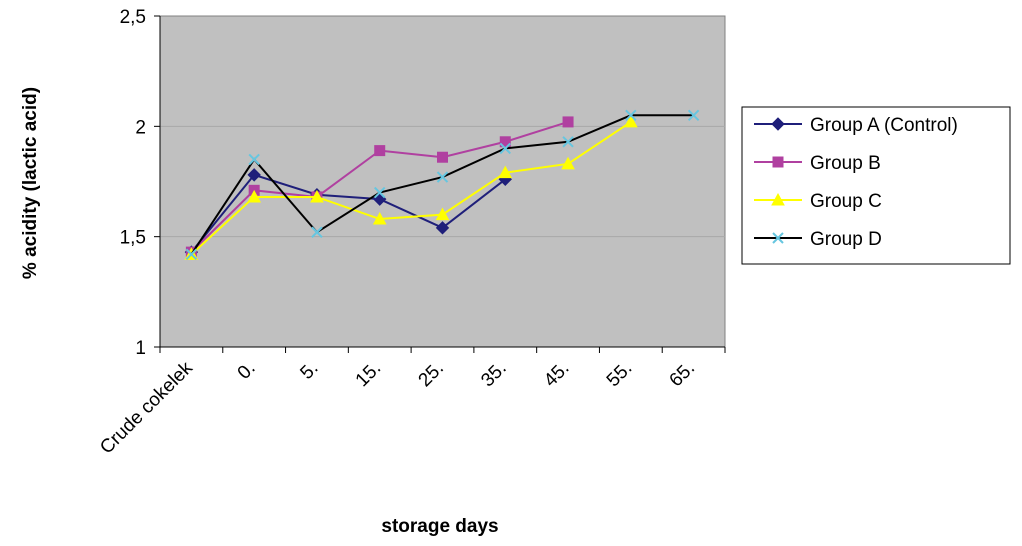  I want to click on x-tick-label: Crude cokelek, so click(146, 407).